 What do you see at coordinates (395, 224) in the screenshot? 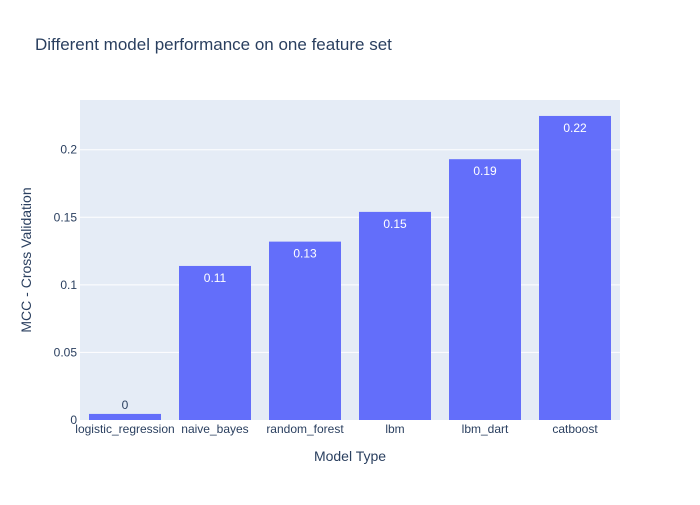
I see `data-label-lbm: 0.15` at bounding box center [395, 224].